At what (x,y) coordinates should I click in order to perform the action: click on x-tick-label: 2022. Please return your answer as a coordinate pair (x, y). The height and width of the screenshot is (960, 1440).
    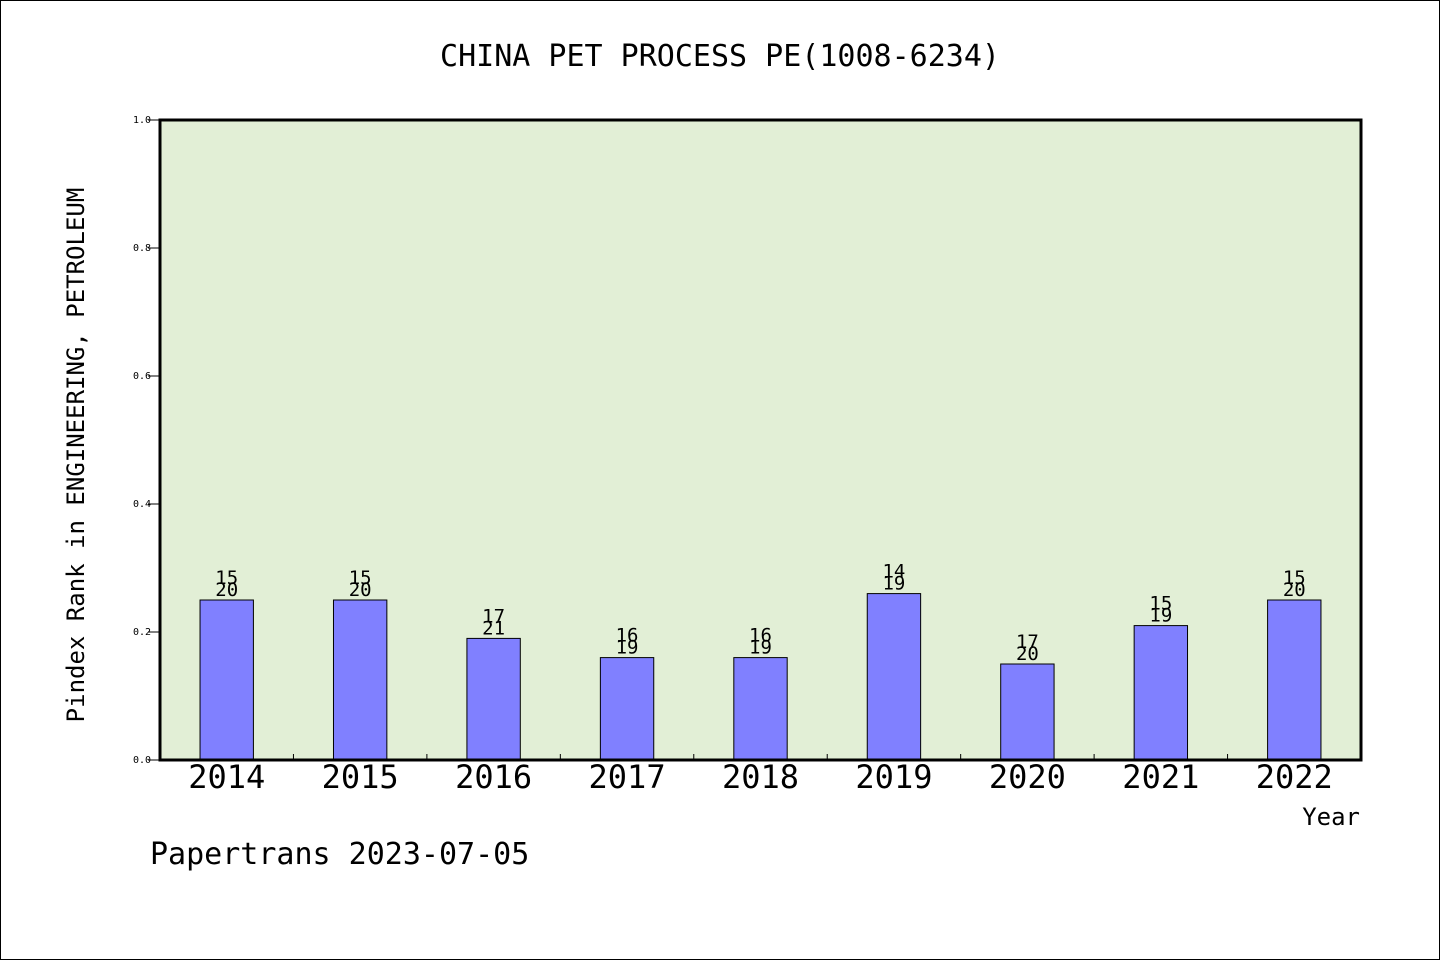
    Looking at the image, I should click on (1294, 777).